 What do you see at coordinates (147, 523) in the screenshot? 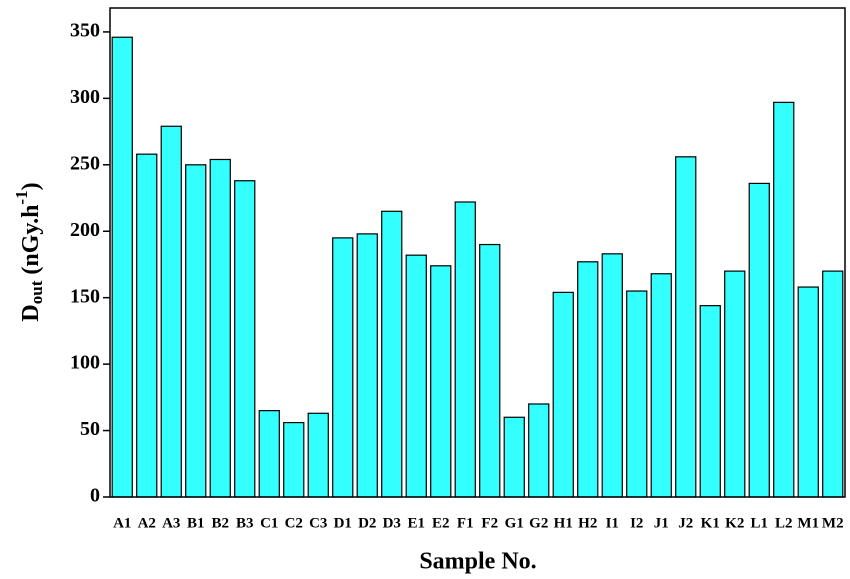
I see `x-tick-label: A2` at bounding box center [147, 523].